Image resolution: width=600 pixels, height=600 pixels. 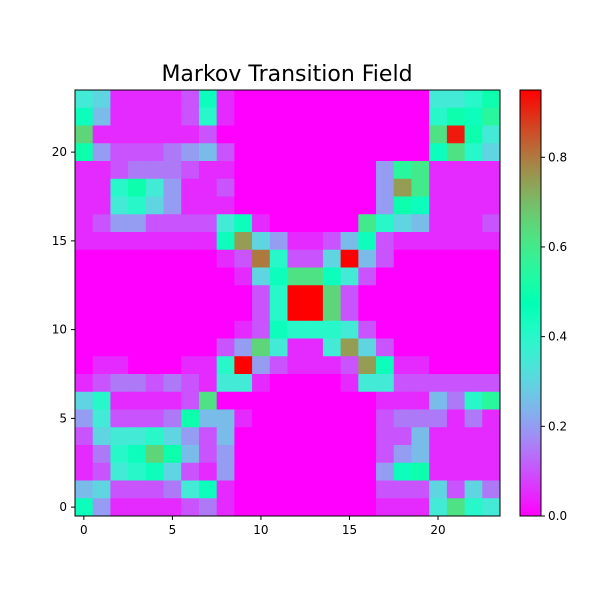 I want to click on colorbar-tick-label: 0.2, so click(x=557, y=426).